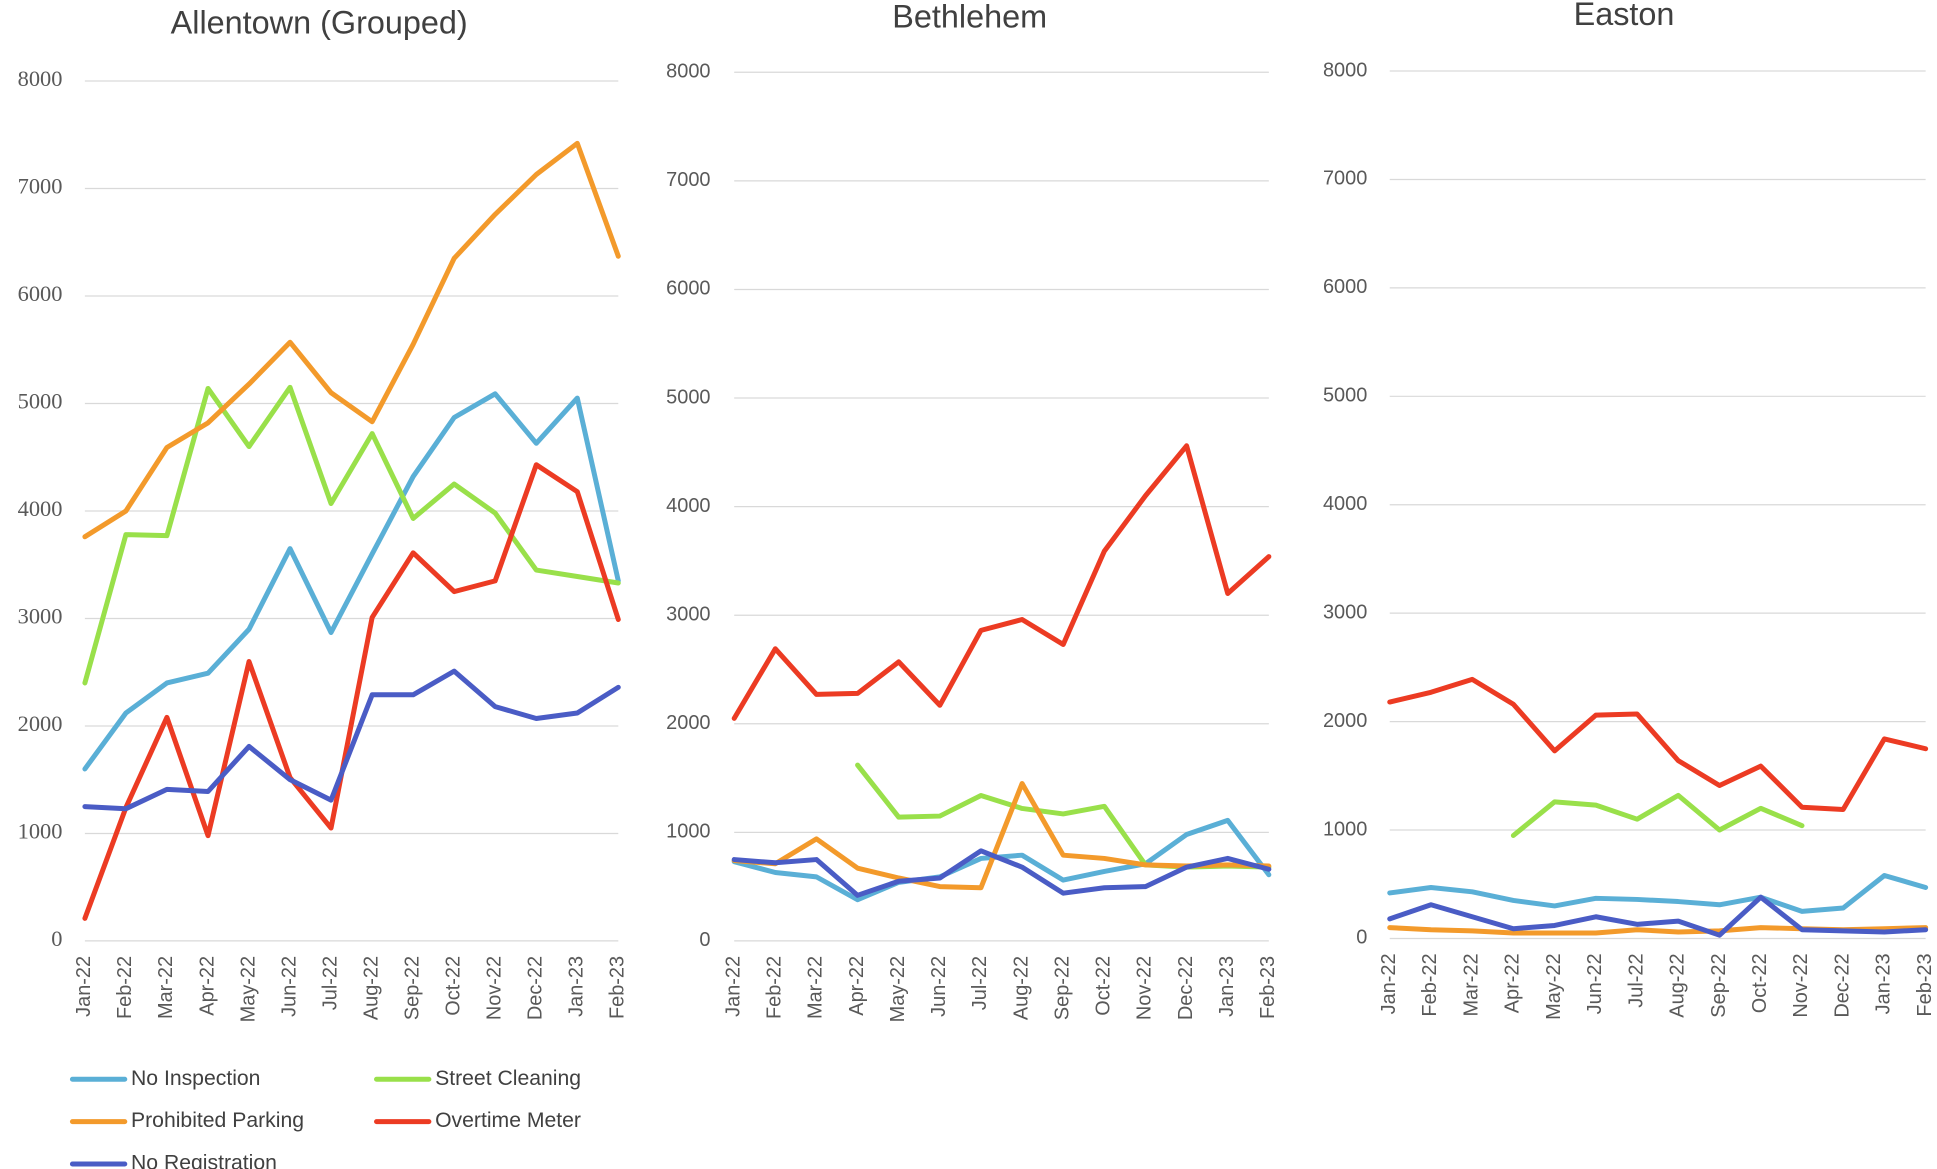  I want to click on chart-title: Bethlehem, so click(969, 17).